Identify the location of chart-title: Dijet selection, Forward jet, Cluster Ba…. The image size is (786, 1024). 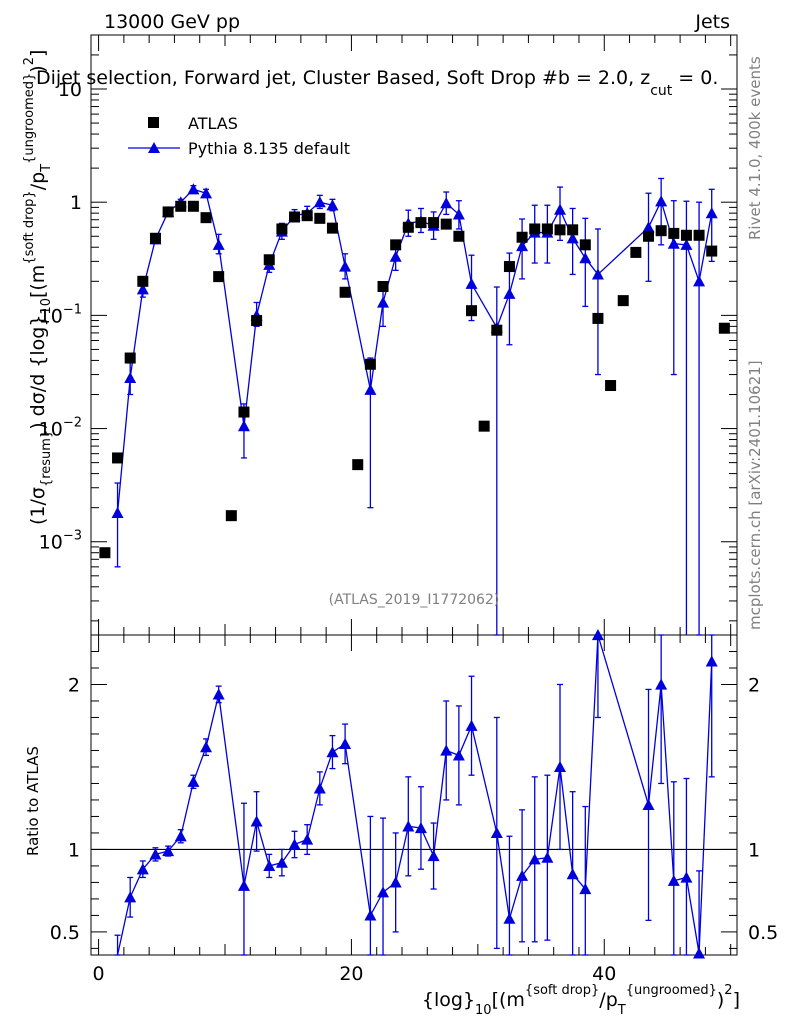
(377, 83).